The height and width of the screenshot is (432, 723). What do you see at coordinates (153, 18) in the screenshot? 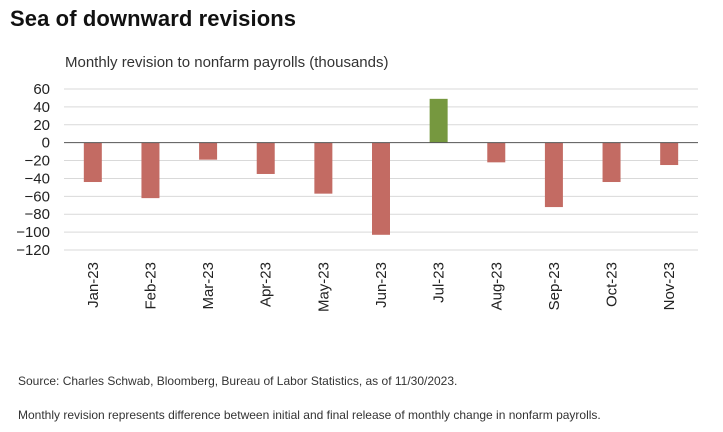
I see `chart-title: Sea of downward revisions` at bounding box center [153, 18].